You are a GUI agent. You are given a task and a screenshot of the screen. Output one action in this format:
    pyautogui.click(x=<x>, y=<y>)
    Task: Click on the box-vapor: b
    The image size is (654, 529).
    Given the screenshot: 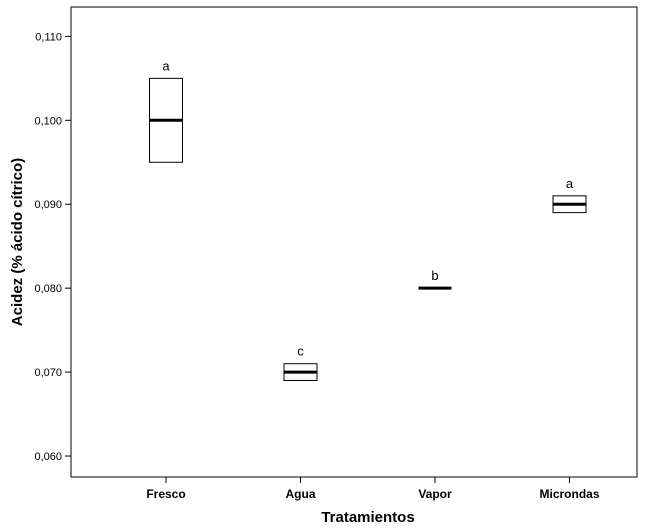 What is the action you would take?
    pyautogui.click(x=435, y=279)
    